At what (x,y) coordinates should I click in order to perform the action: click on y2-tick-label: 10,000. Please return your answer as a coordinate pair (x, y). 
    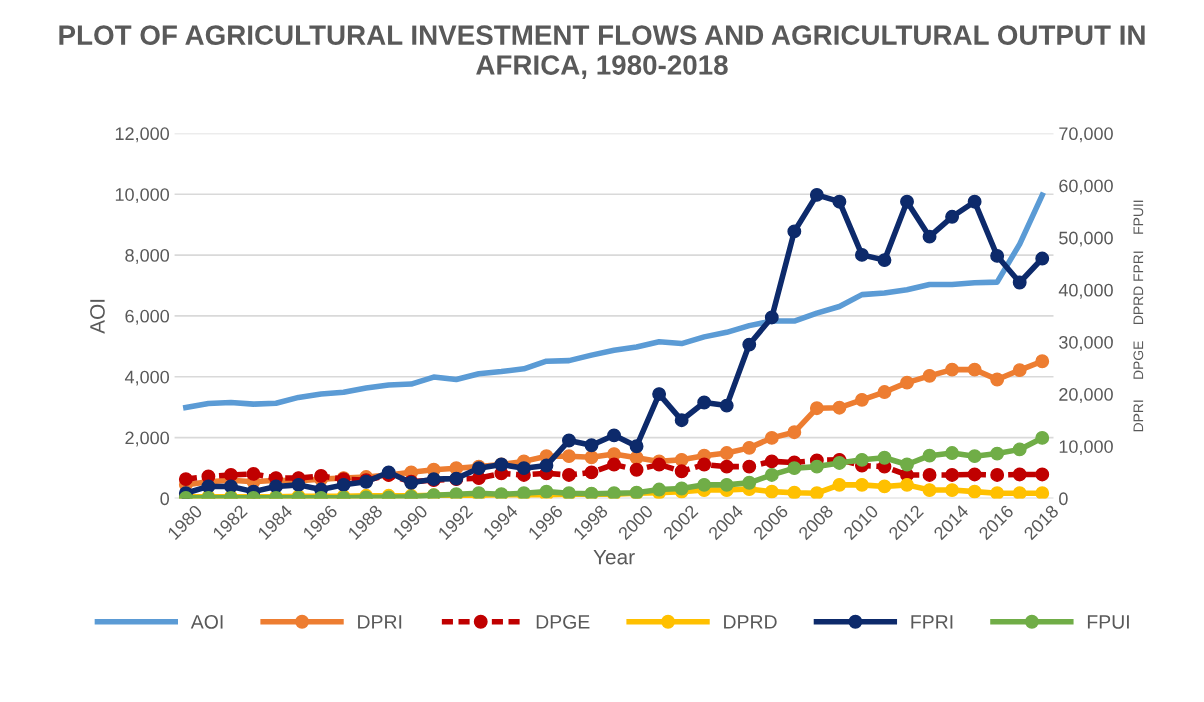
    Looking at the image, I should click on (1086, 448).